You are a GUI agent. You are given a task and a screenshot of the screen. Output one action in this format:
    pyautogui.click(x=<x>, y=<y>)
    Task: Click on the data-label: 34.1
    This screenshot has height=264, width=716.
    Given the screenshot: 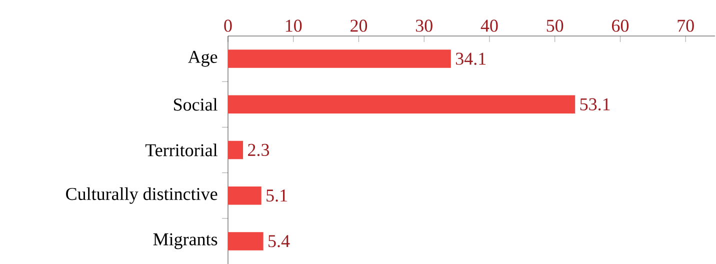 What is the action you would take?
    pyautogui.click(x=471, y=58)
    